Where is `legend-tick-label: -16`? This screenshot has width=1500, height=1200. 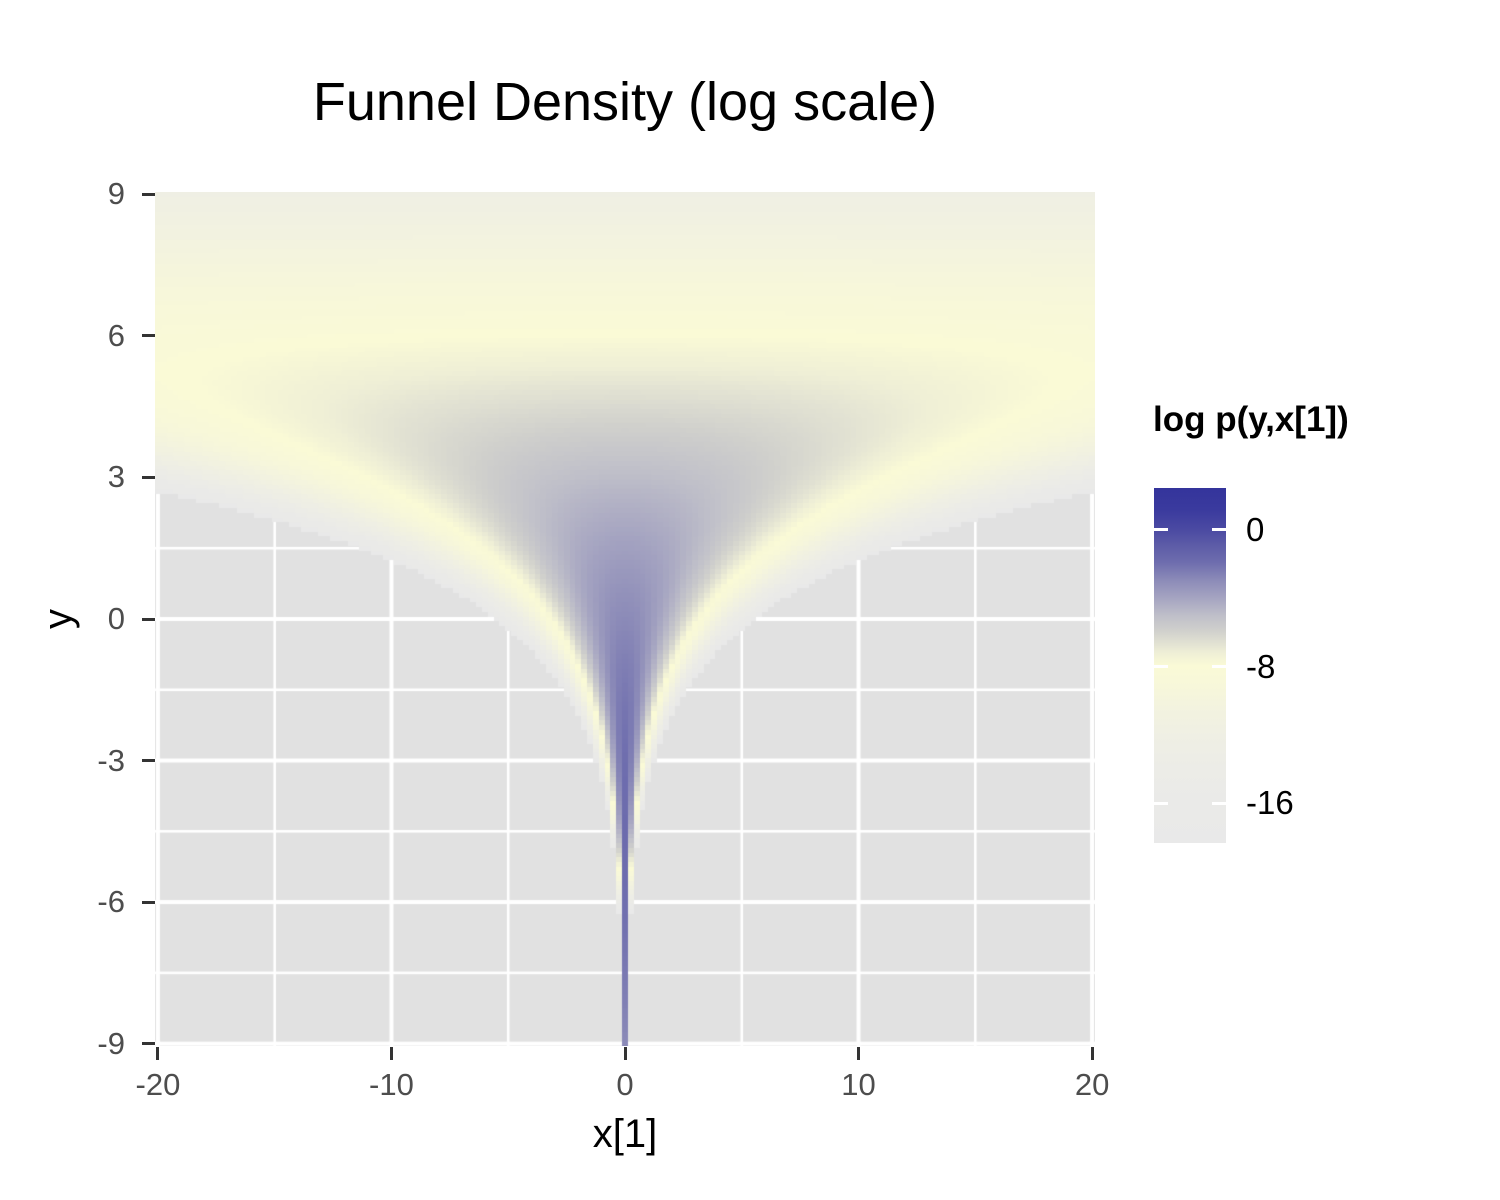 legend-tick-label: -16 is located at coordinates (1270, 803).